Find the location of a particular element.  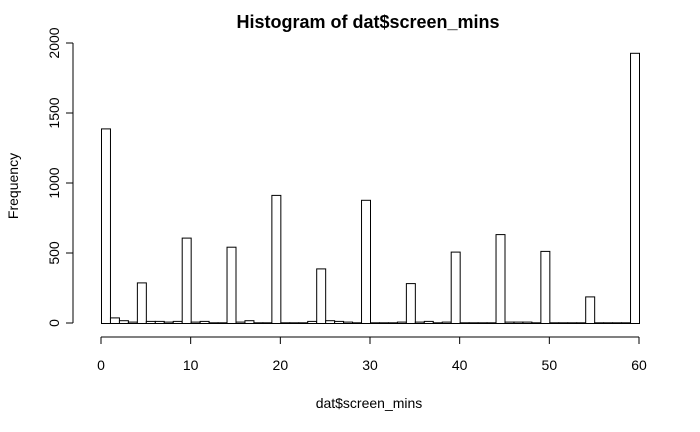

y-tick-label: 500 is located at coordinates (54, 253).